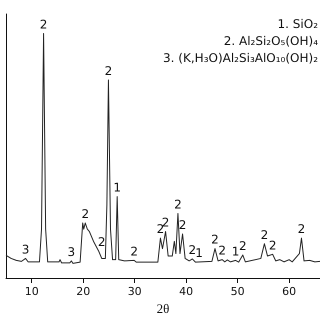 This screenshot has width=320, height=320. Describe the element at coordinates (83, 291) in the screenshot. I see `x-tick-label: 20` at that location.